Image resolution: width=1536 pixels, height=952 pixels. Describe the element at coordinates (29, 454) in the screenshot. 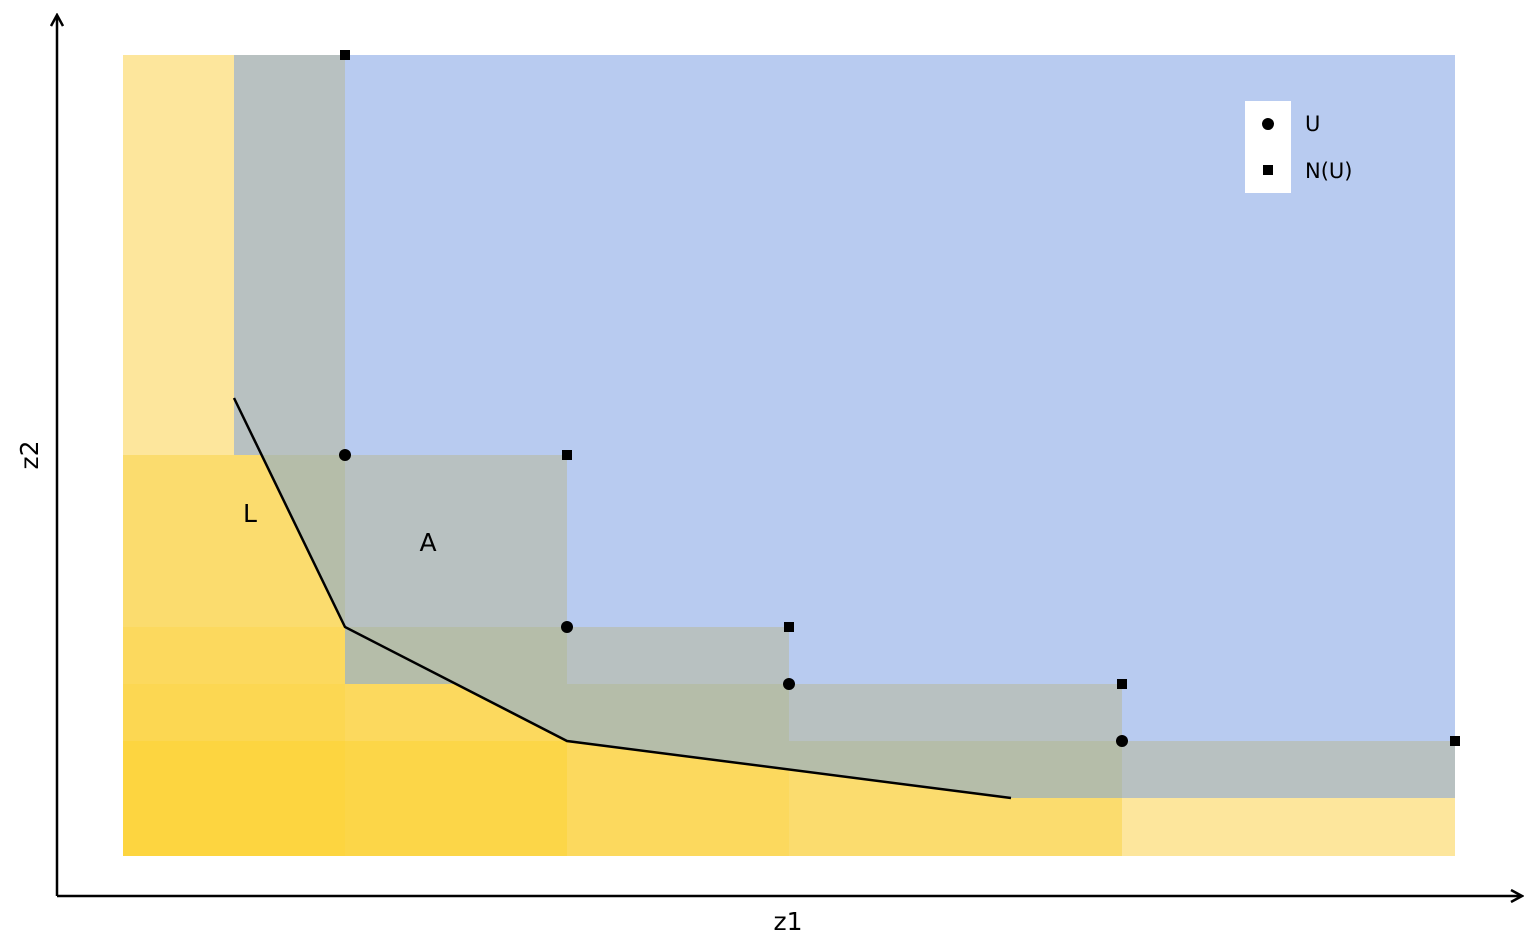

I see `y-axis-label: z2` at that location.